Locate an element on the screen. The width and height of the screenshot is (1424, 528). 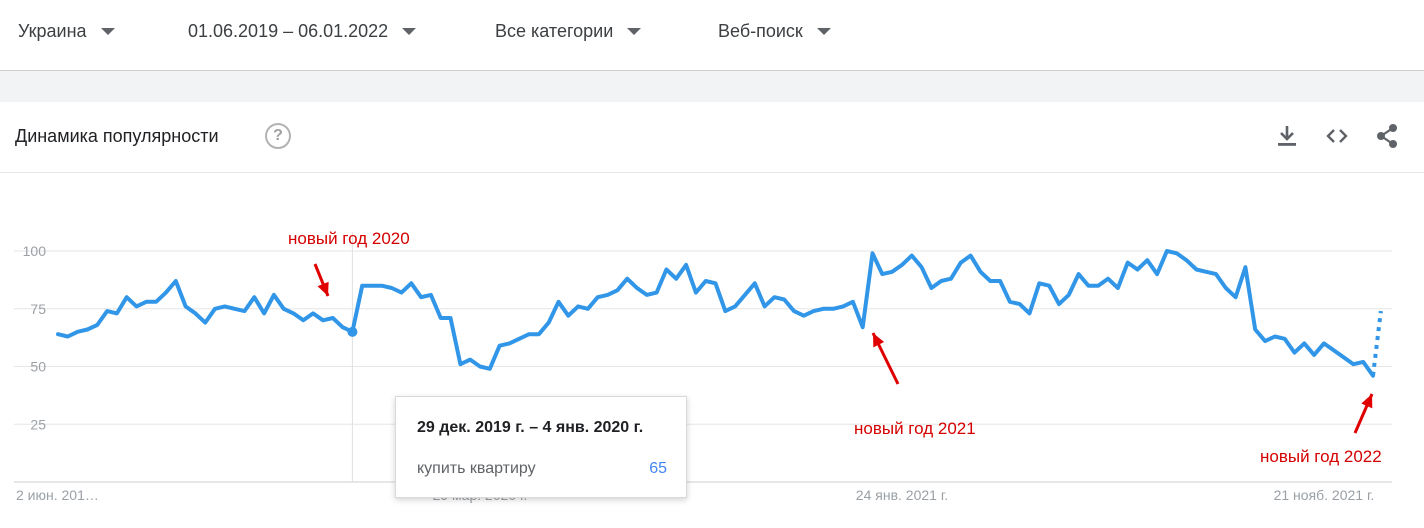
y-tick-label: 75 is located at coordinates (38, 309).